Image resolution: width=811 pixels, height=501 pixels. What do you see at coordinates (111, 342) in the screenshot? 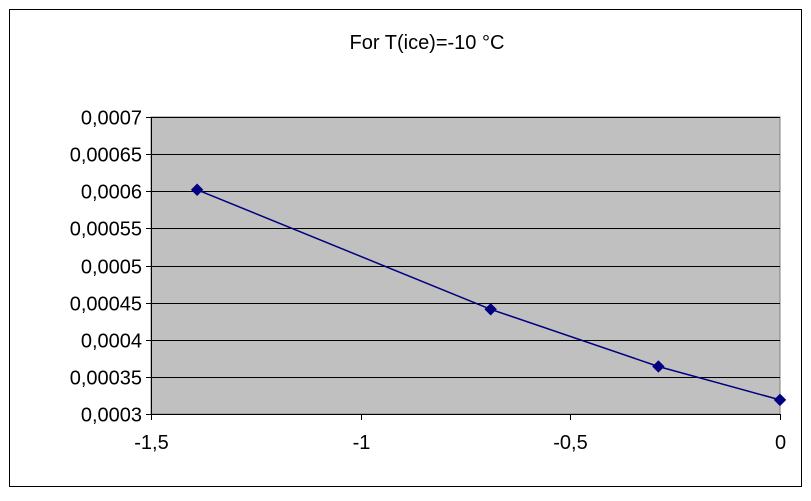
I see `y-tick-label: 0,0004` at bounding box center [111, 342].